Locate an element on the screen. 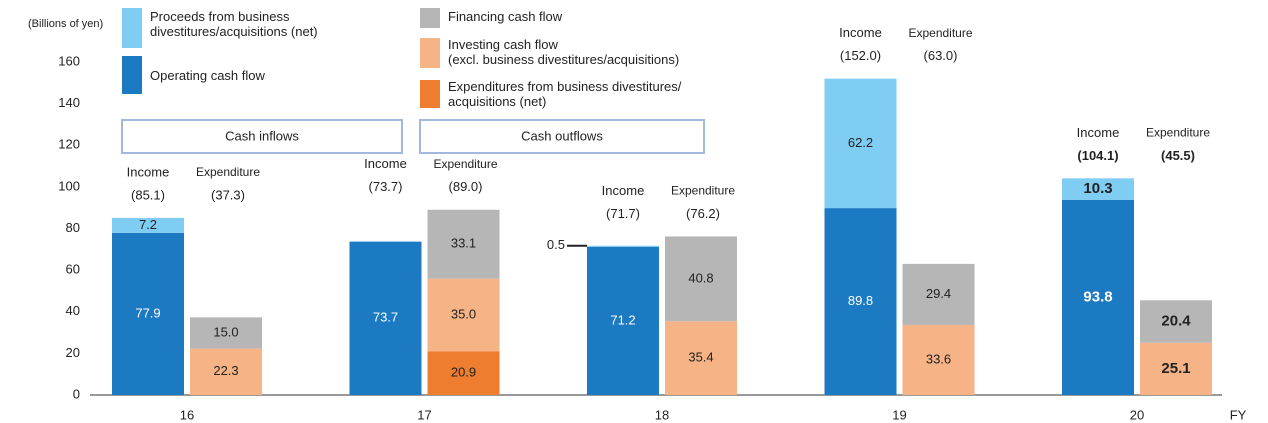  value-label: 35.4 is located at coordinates (700, 357).